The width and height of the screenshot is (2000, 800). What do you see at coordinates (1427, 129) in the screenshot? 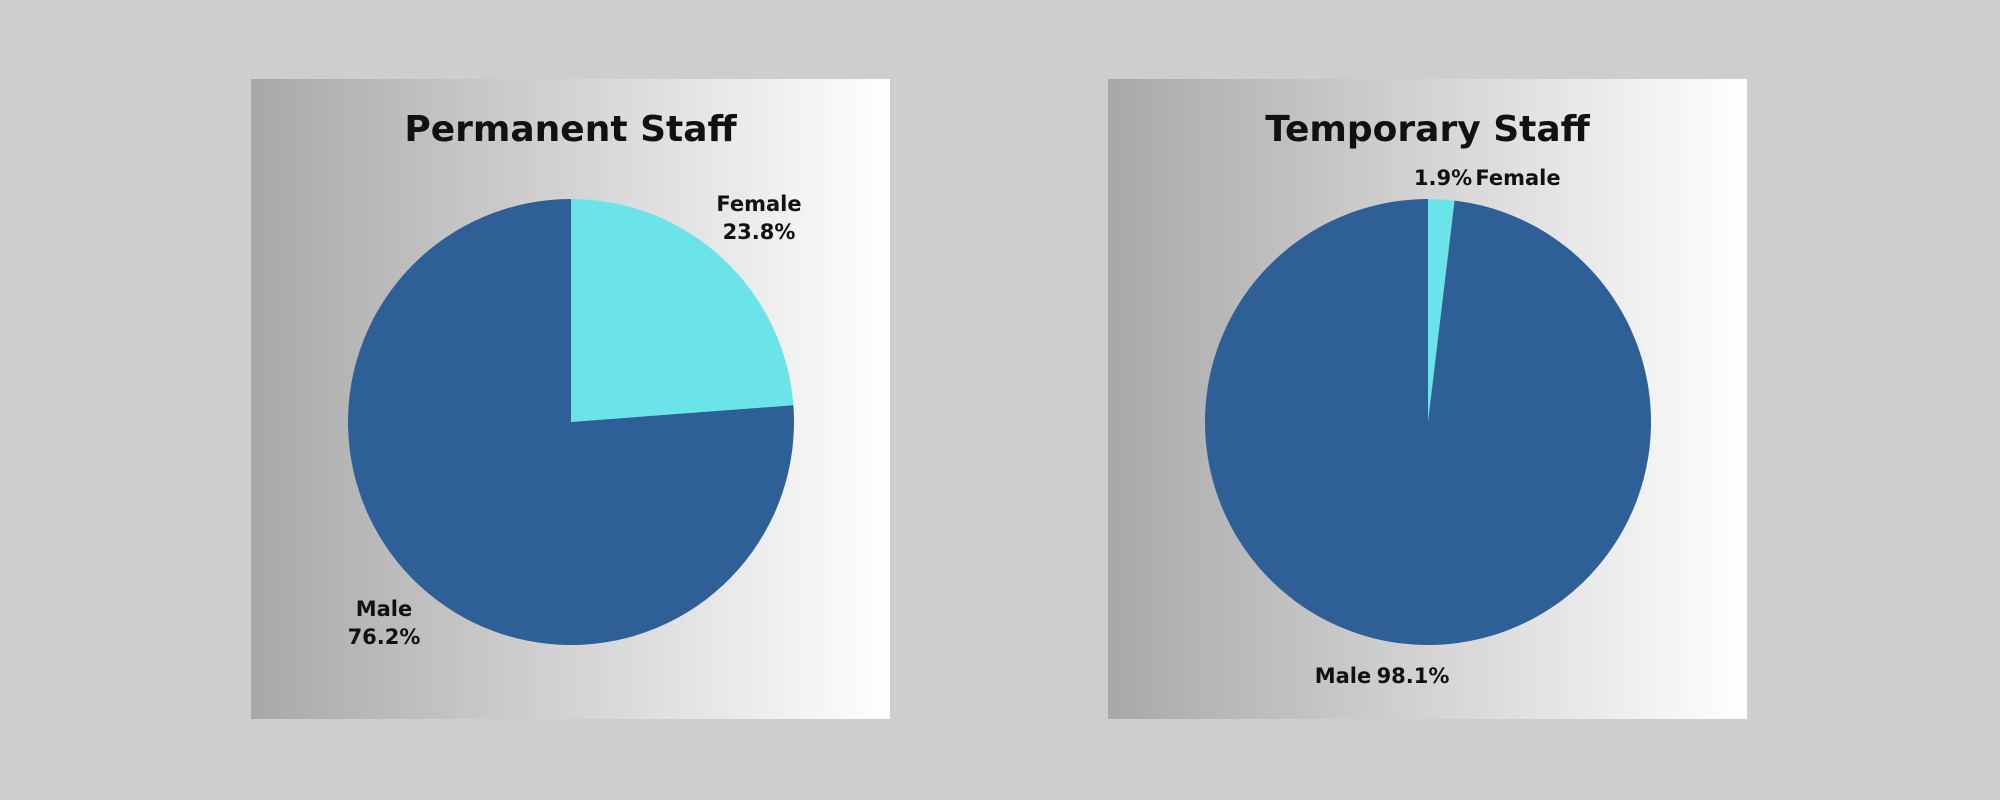
I see `chart-title: Temporary Staff` at bounding box center [1427, 129].